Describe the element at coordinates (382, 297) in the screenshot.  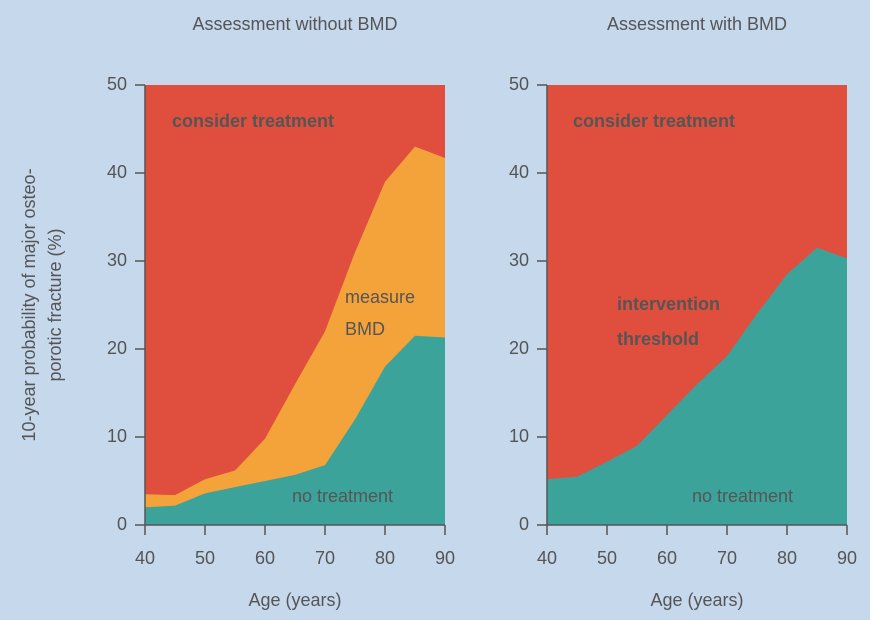
I see `series-label-line: measure` at that location.